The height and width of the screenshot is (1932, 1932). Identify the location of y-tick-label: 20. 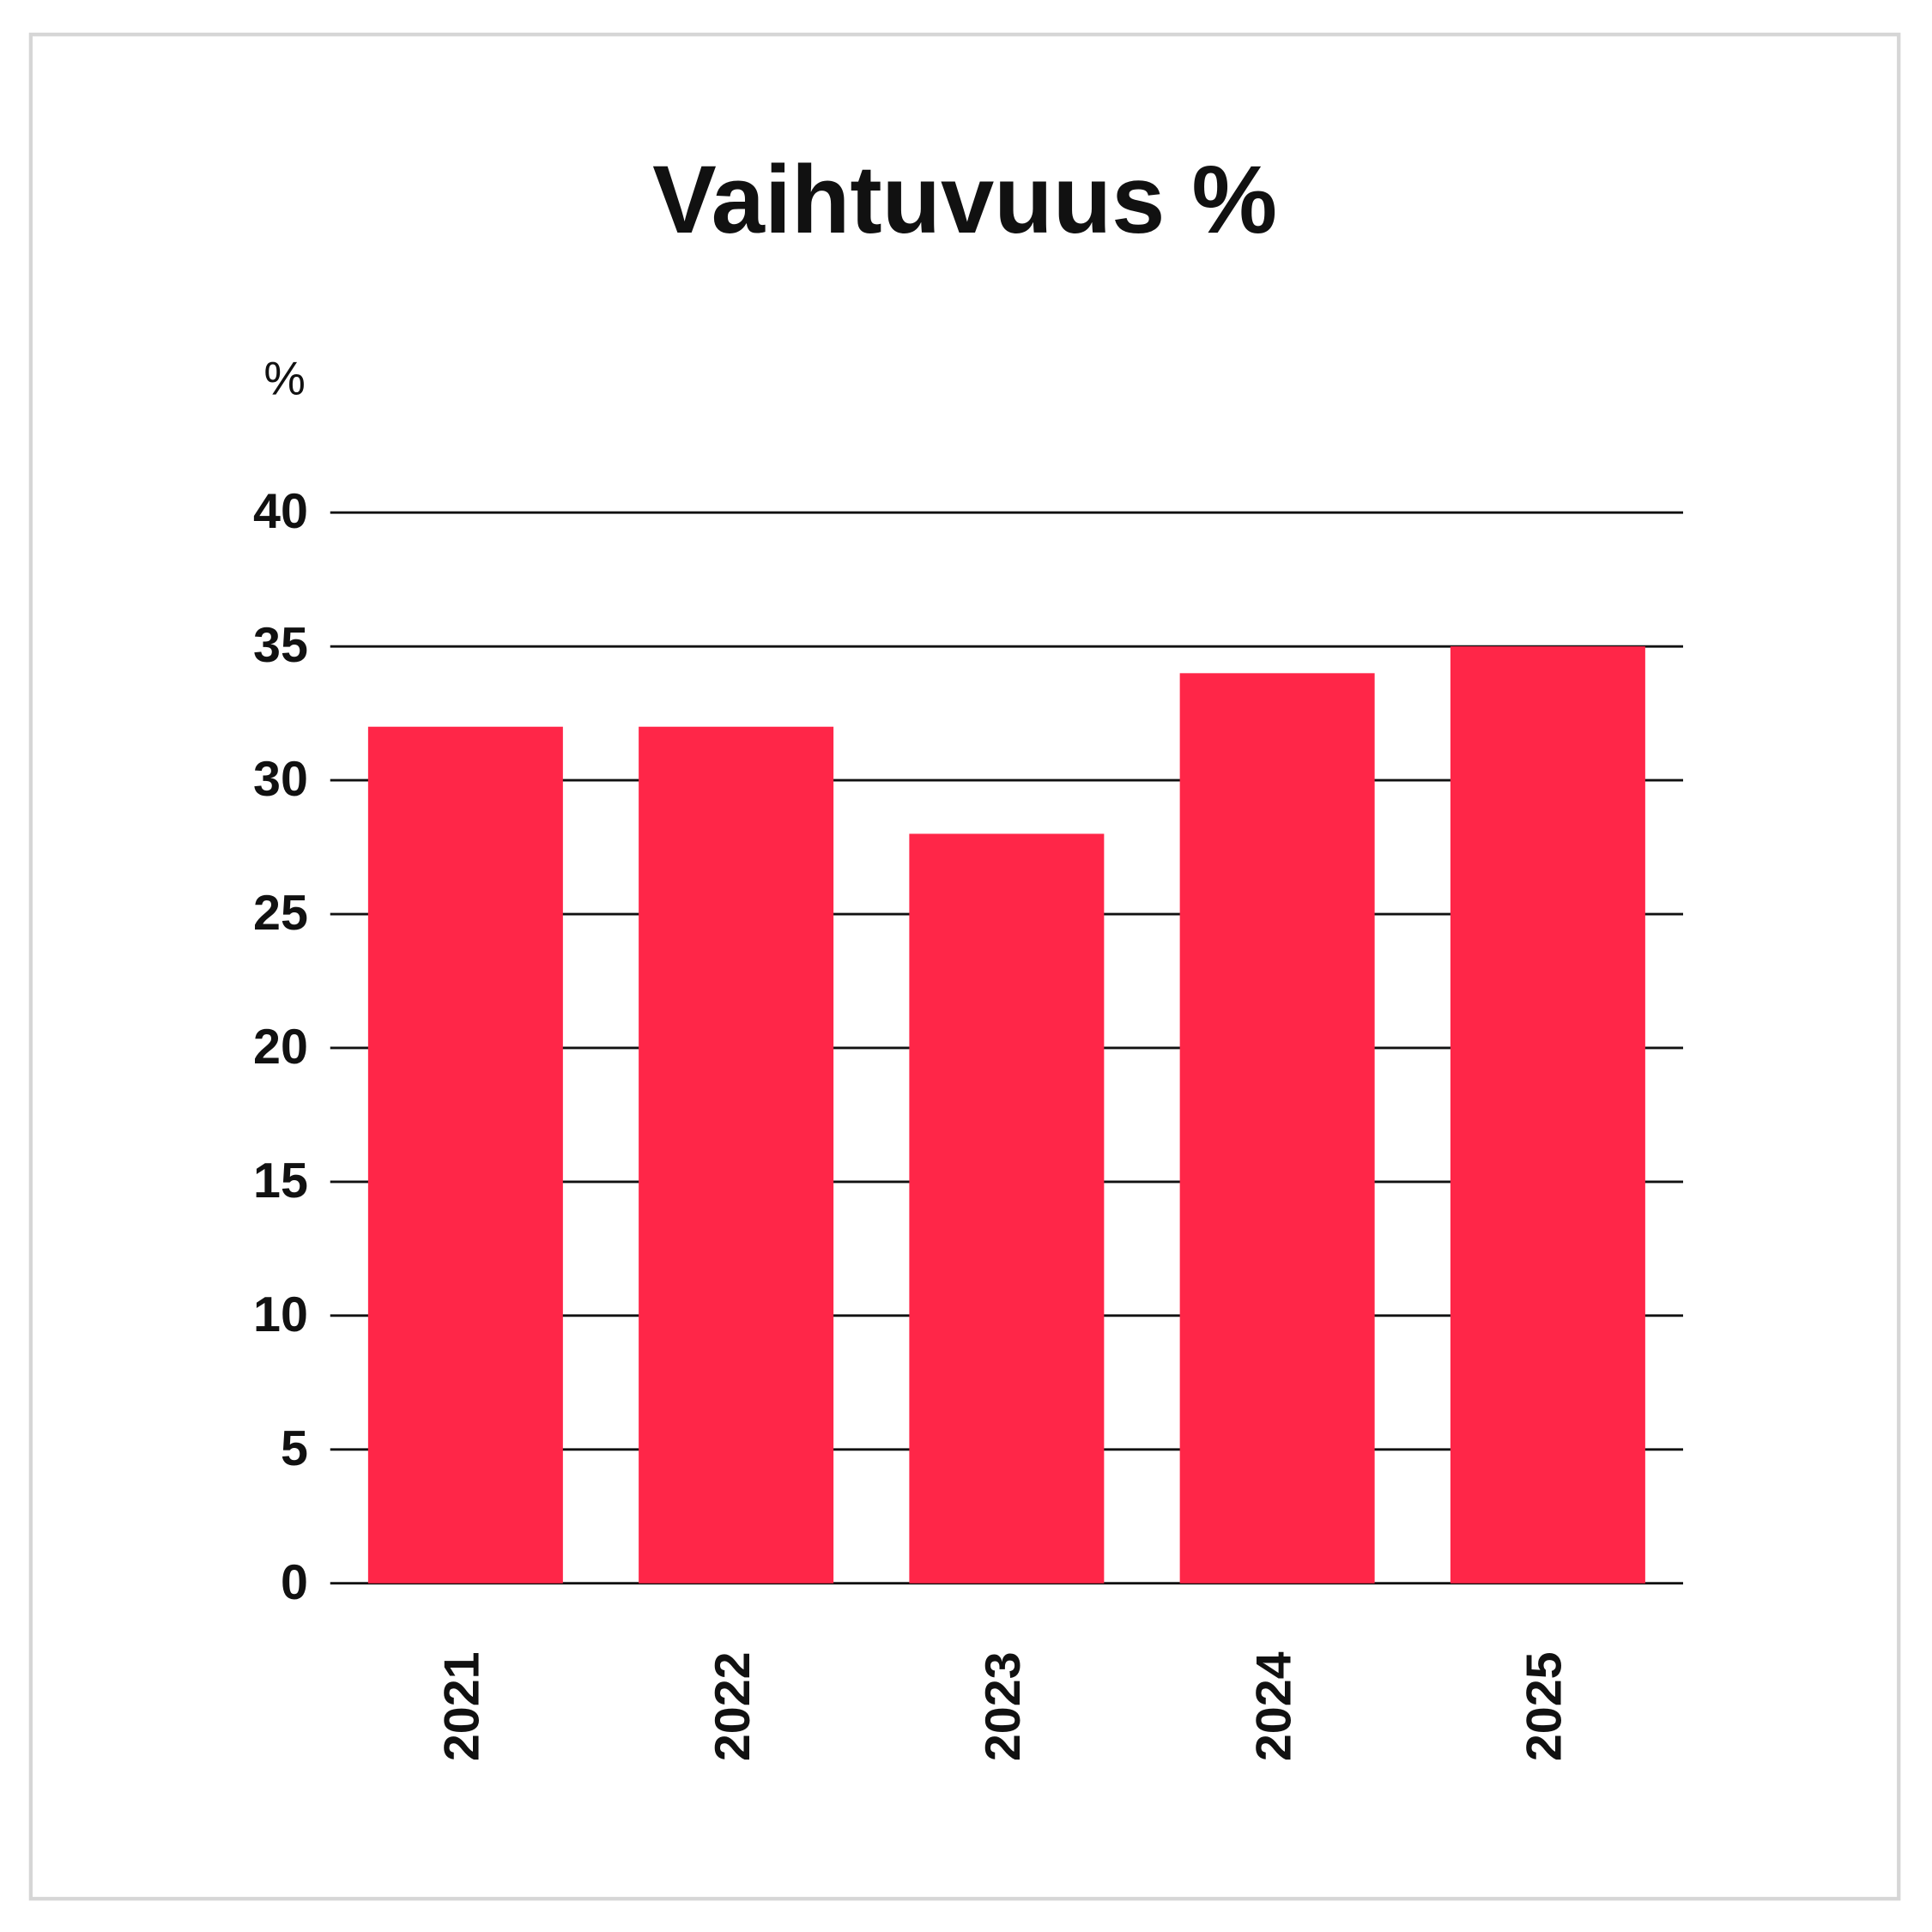
(280, 1047).